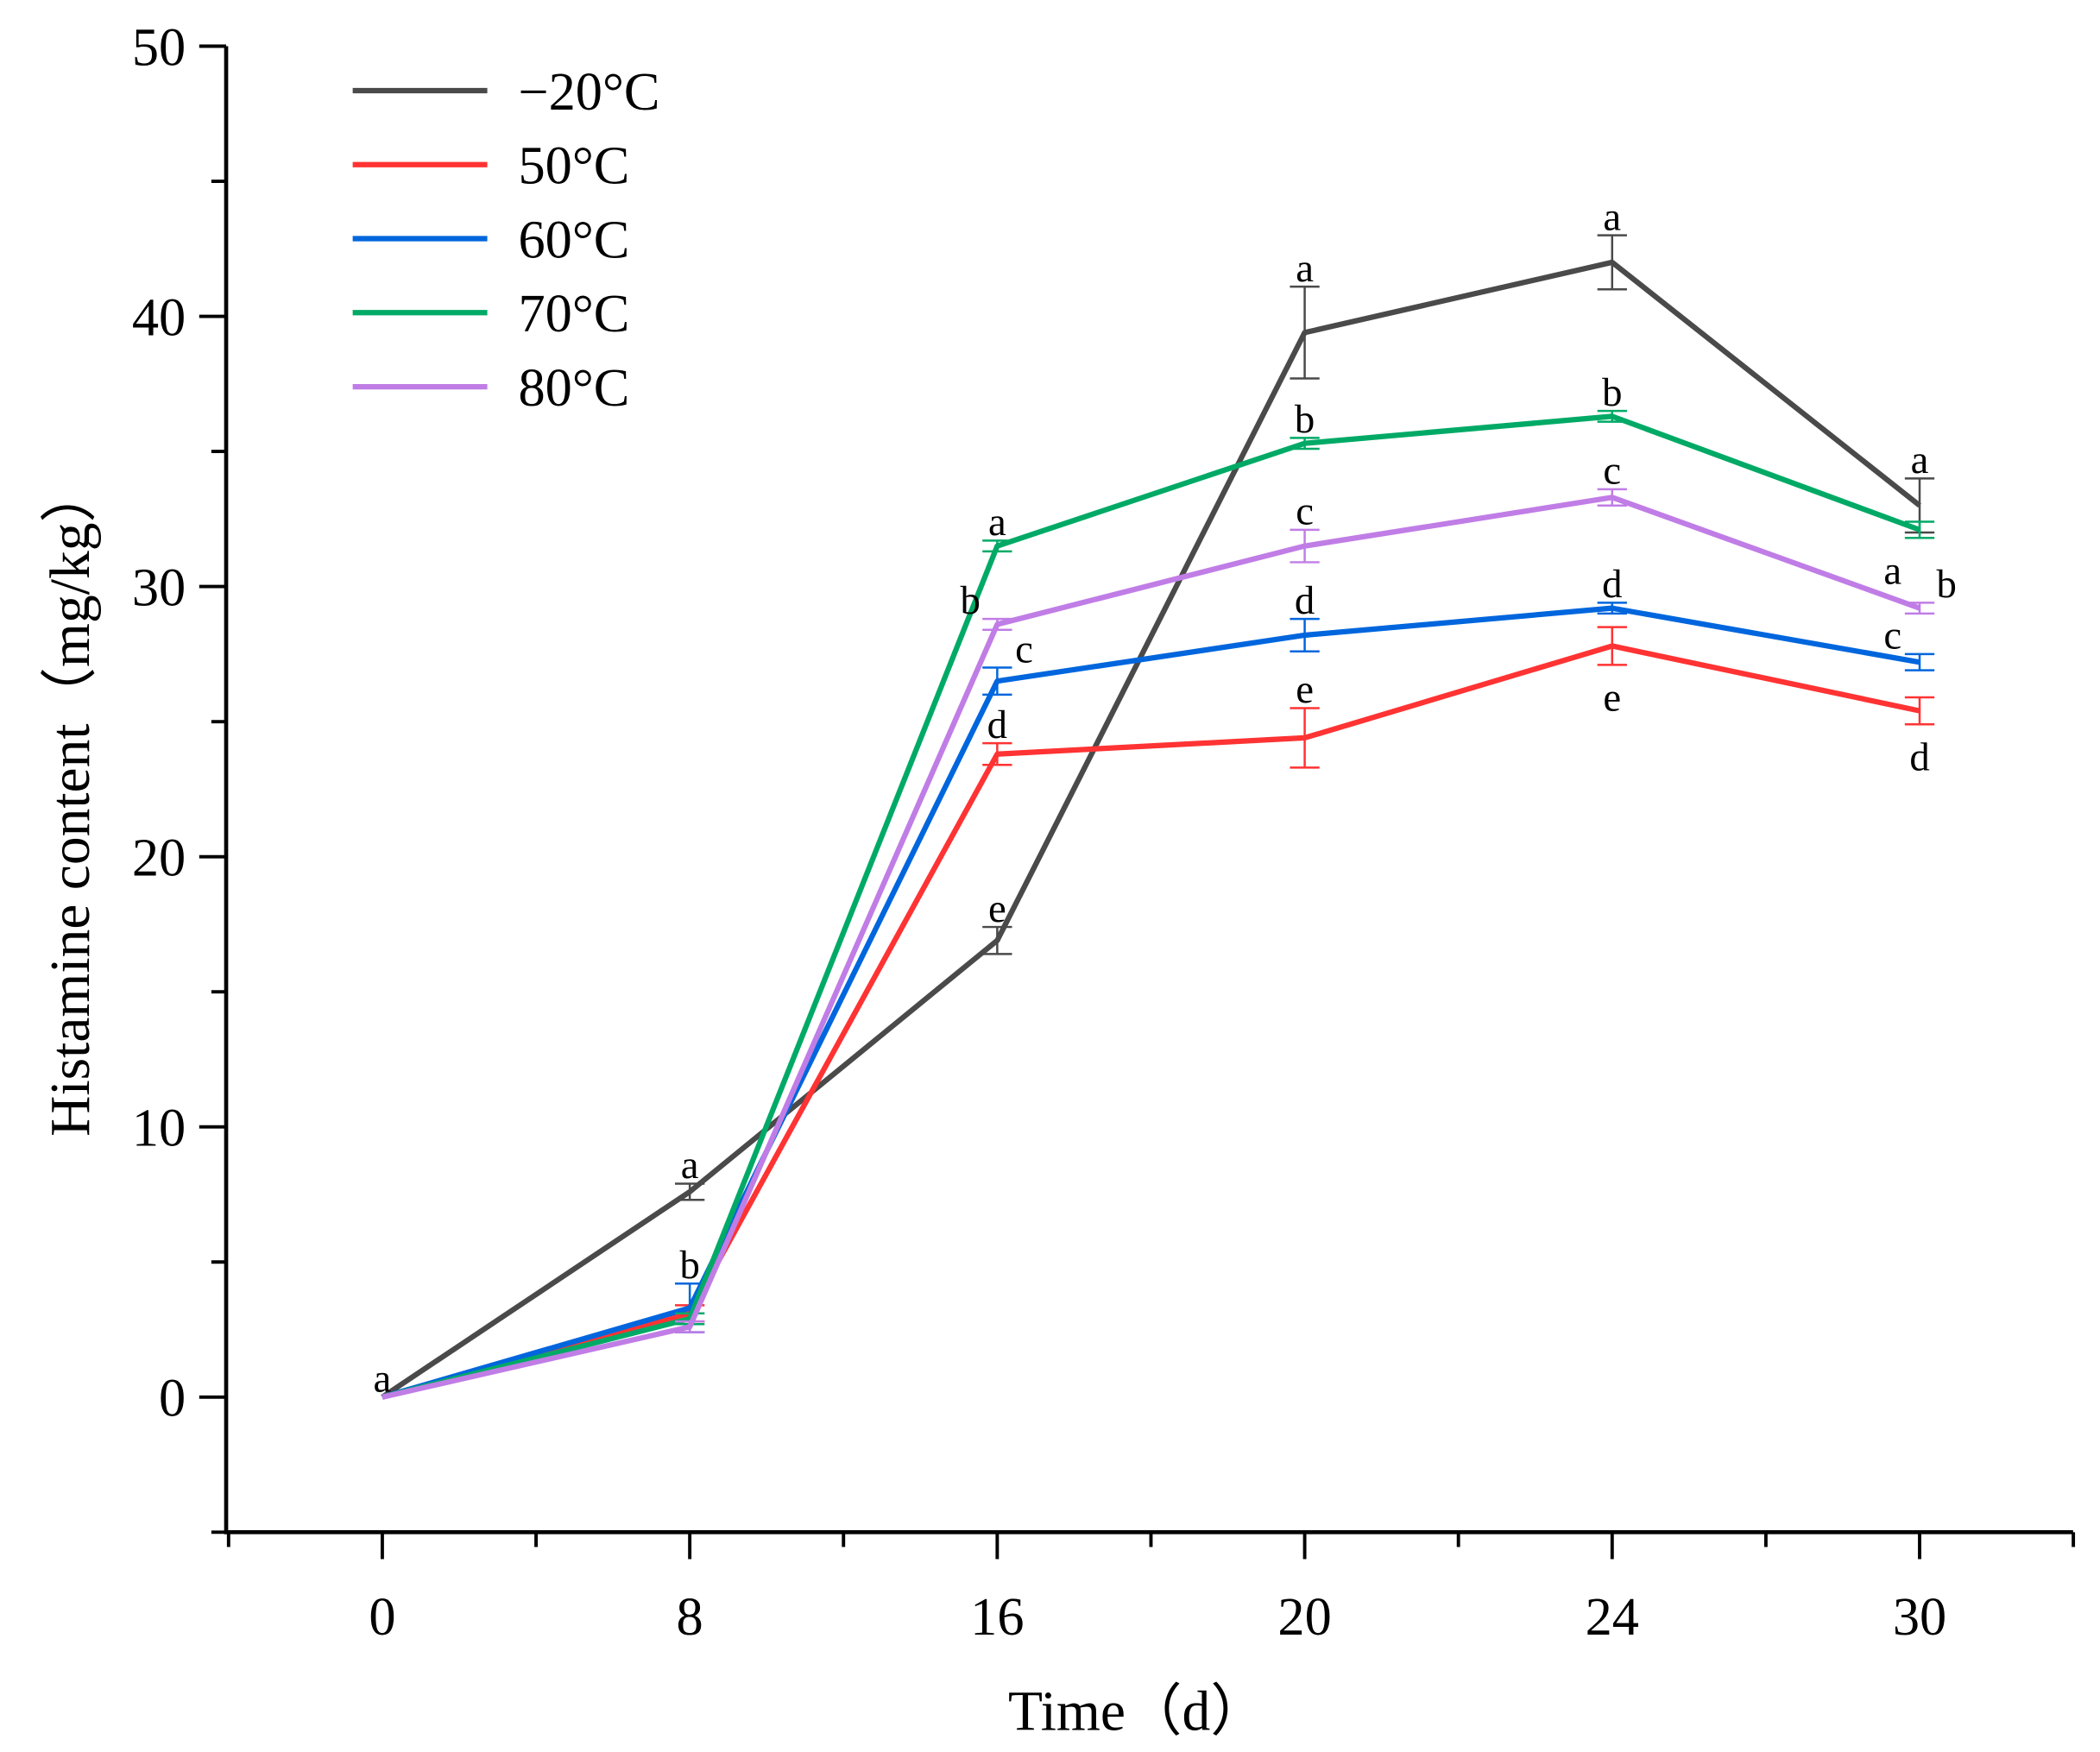  Describe the element at coordinates (490, 388) in the screenshot. I see `legend-item: 80°C` at that location.